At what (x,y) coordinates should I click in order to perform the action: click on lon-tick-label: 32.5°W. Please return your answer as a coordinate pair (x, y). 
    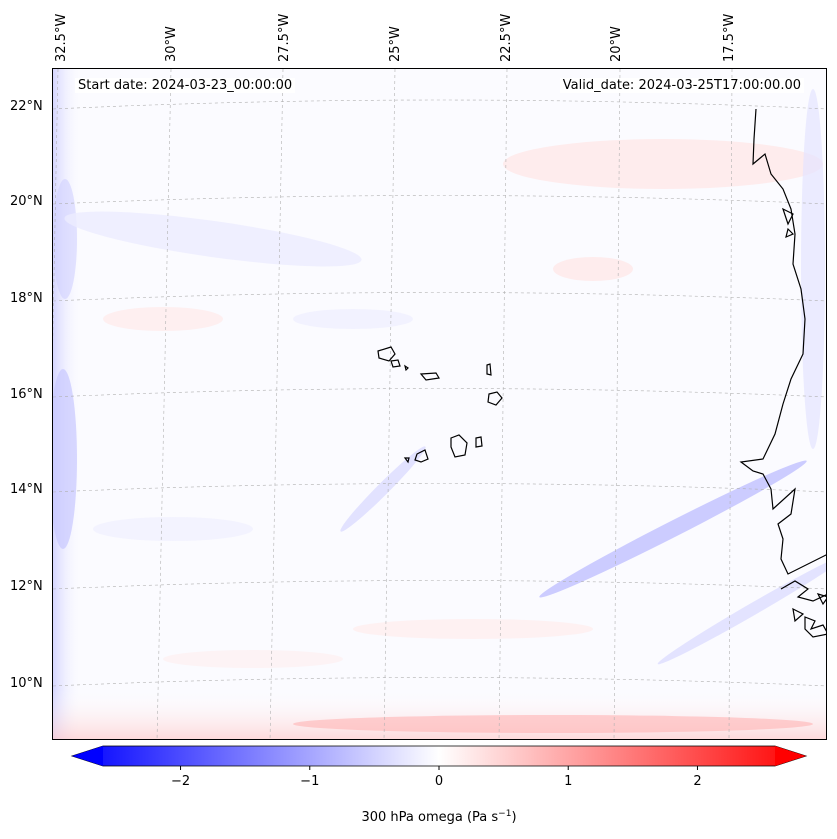
    Looking at the image, I should click on (61, 37).